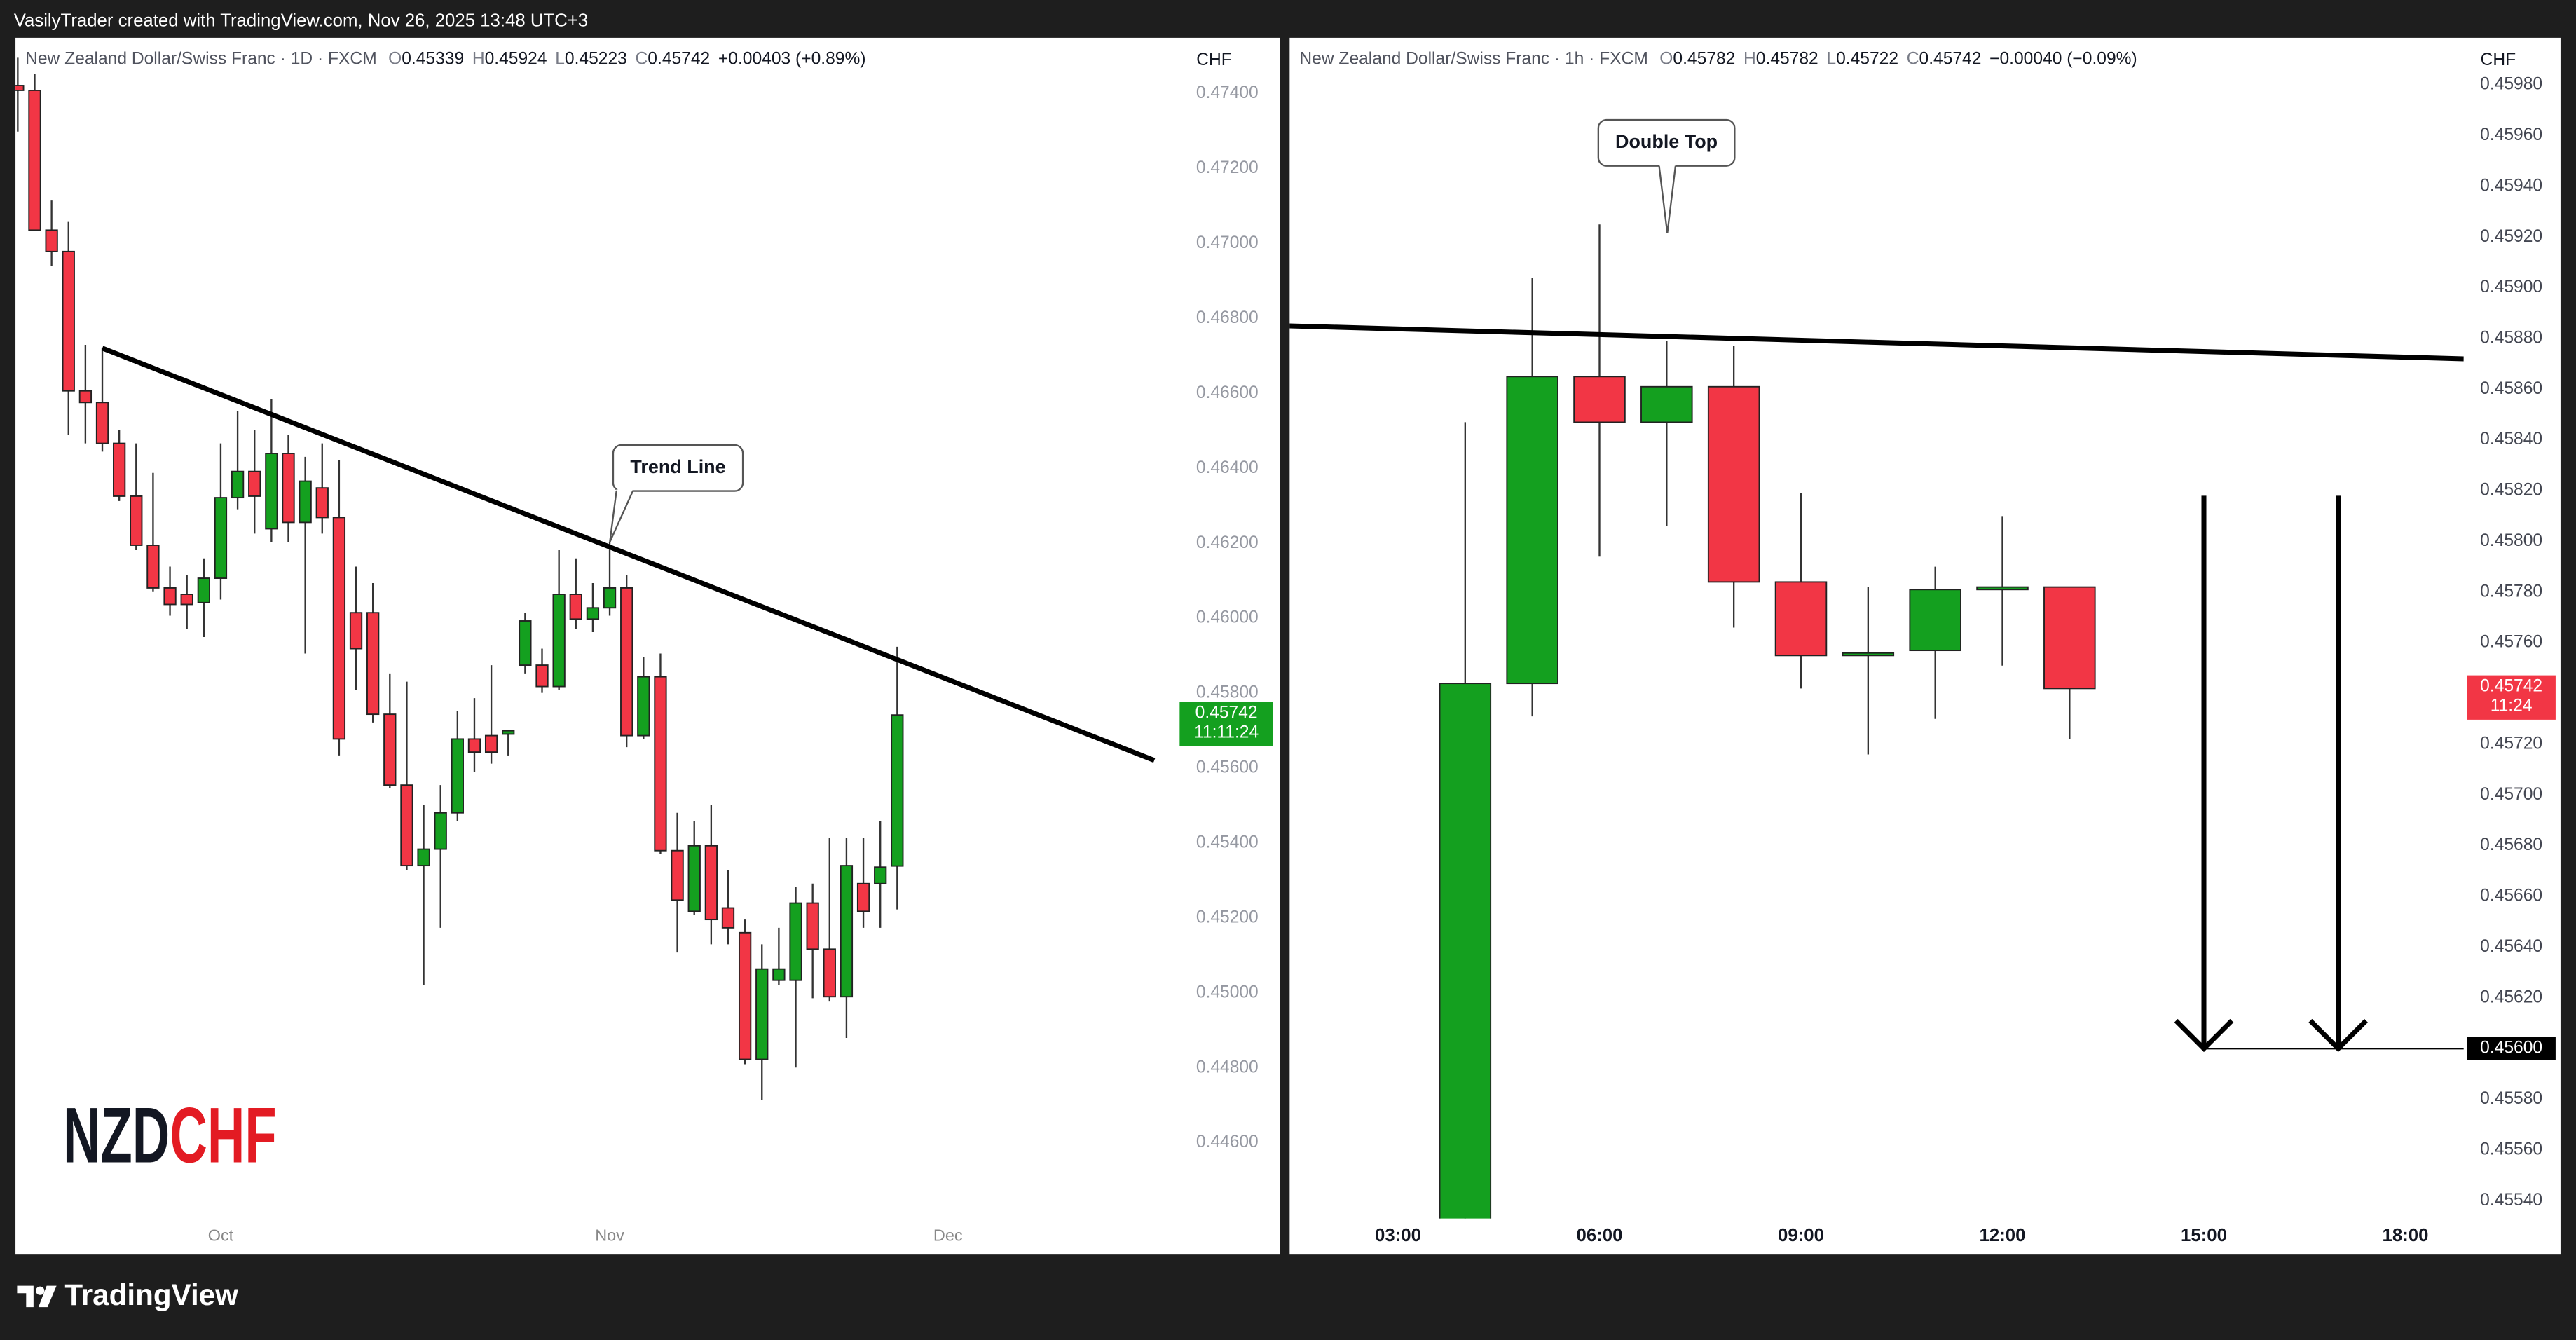 This screenshot has width=2576, height=1340. Describe the element at coordinates (2511, 686) in the screenshot. I see `last-price-label: 0.45742` at that location.